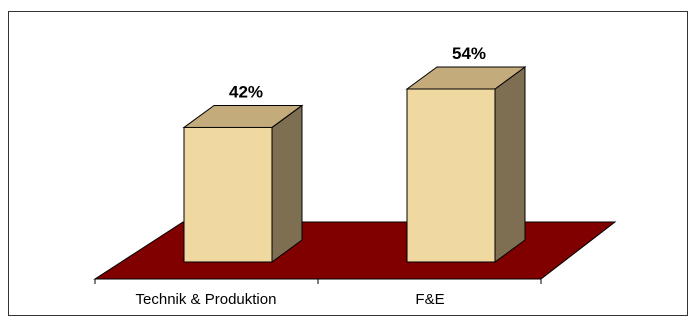 The image size is (697, 327). I want to click on x-tick-label-2: F&E, so click(429, 299).